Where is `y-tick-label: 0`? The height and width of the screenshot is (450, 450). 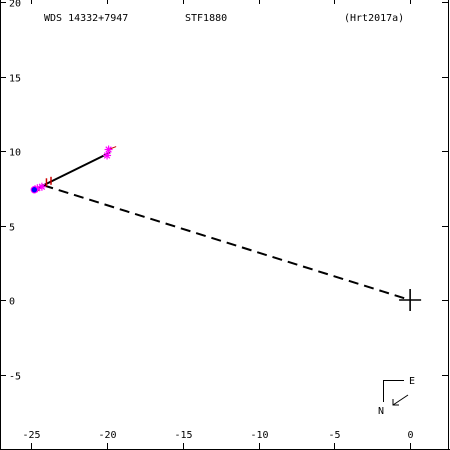
y-tick-label: 0 is located at coordinates (12, 302).